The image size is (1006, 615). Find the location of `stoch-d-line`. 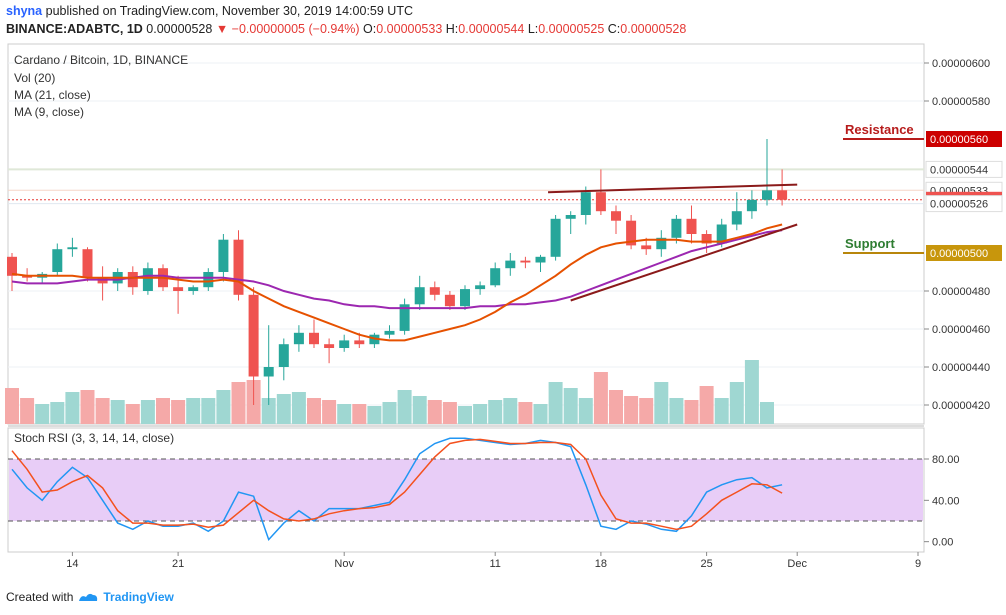

stoch-d-line is located at coordinates (397, 484).